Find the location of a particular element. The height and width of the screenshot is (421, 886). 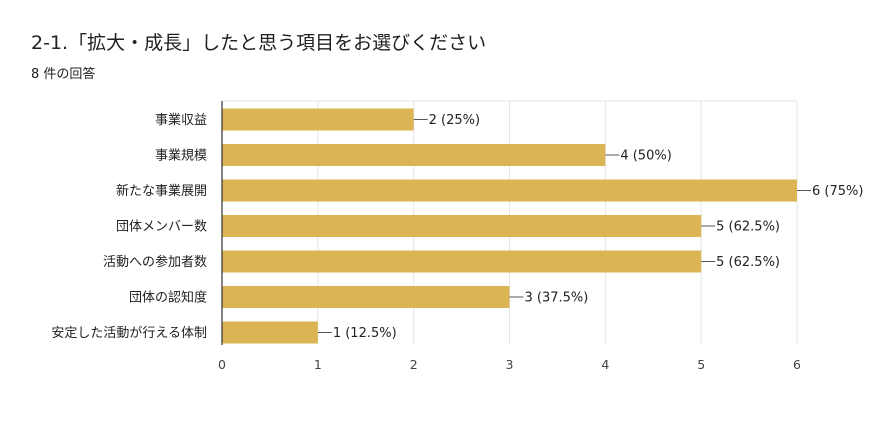

value-label: 4 (50%) is located at coordinates (645, 156).